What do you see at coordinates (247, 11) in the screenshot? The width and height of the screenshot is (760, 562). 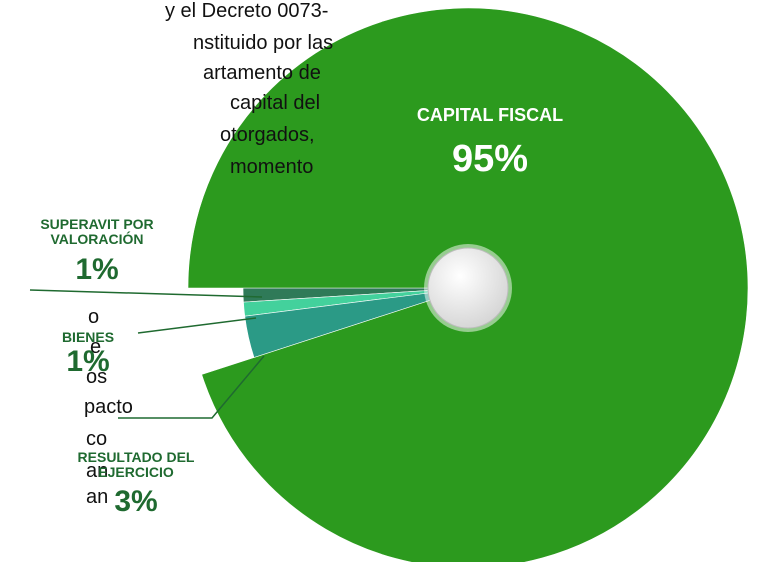 I see `document-text: y el Decreto 0073-` at bounding box center [247, 11].